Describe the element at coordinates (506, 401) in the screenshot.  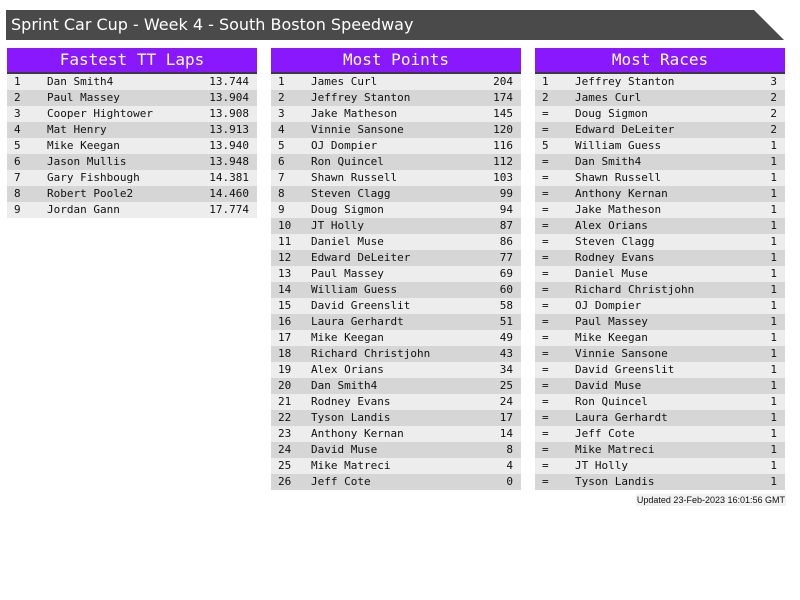
I see `value-cell: 24` at that location.